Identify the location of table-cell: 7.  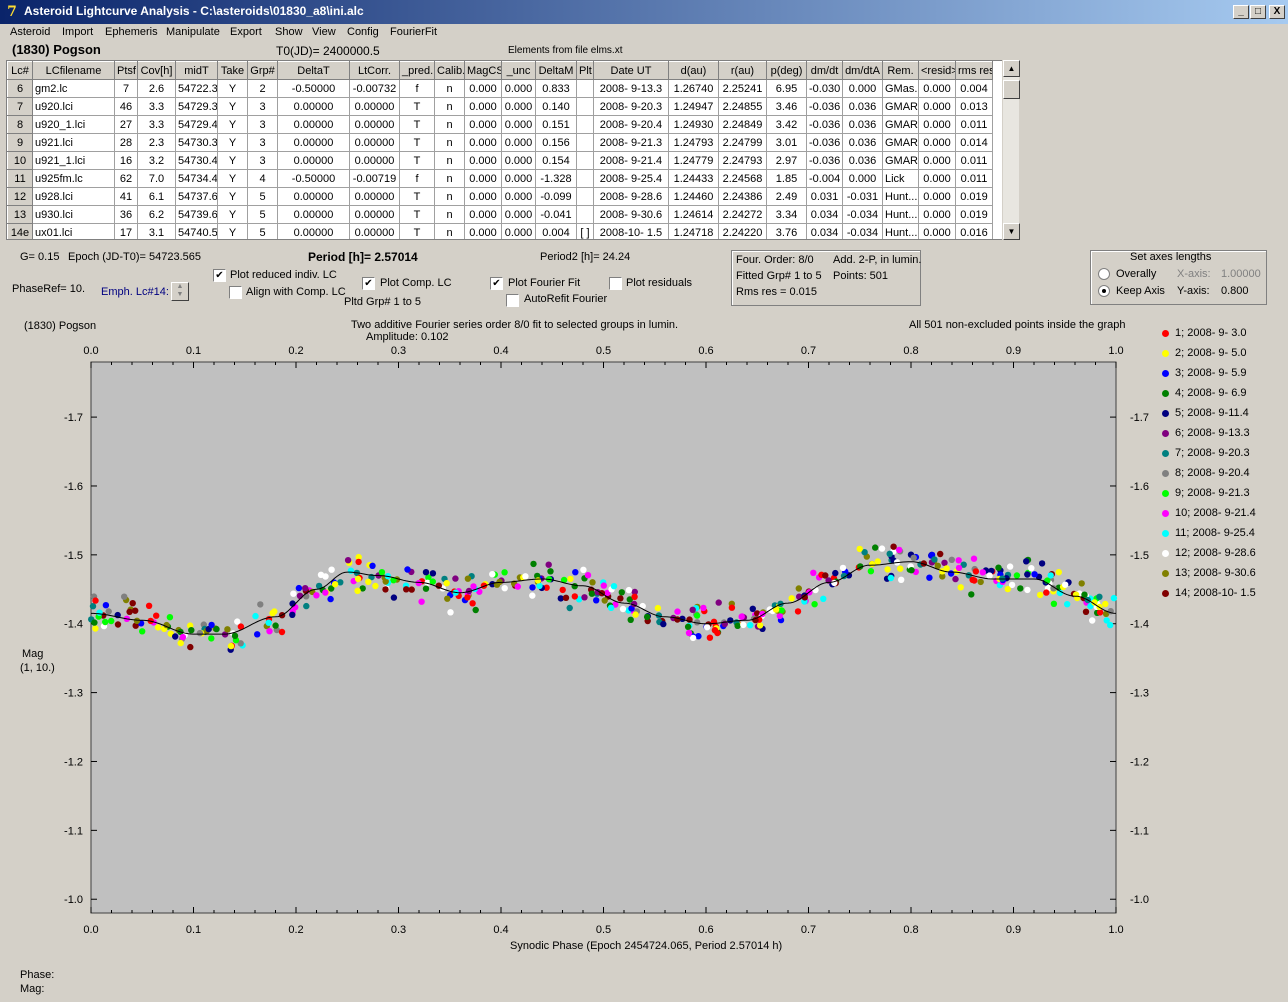
(20, 106).